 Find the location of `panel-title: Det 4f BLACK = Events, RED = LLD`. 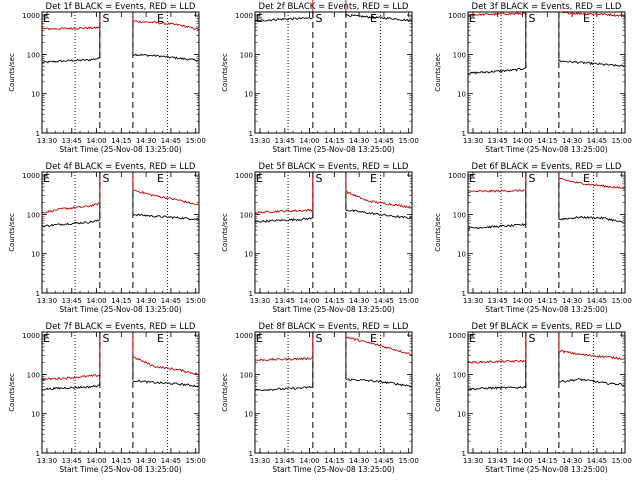

panel-title: Det 4f BLACK = Events, RED = LLD is located at coordinates (121, 167).